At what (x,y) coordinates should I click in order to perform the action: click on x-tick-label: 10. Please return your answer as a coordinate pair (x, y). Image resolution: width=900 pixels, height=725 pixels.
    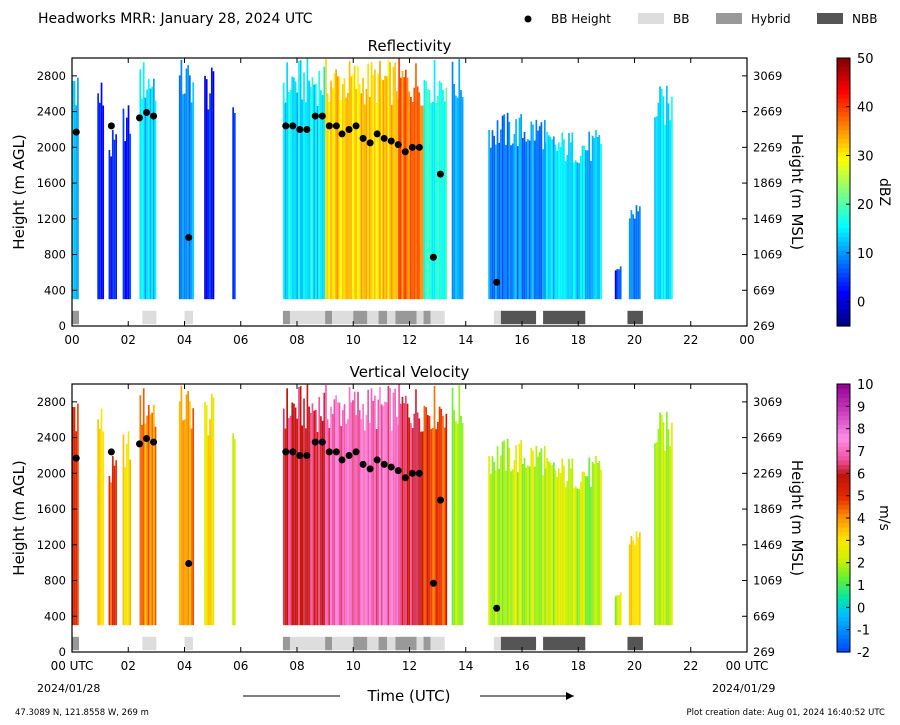
    Looking at the image, I should click on (353, 666).